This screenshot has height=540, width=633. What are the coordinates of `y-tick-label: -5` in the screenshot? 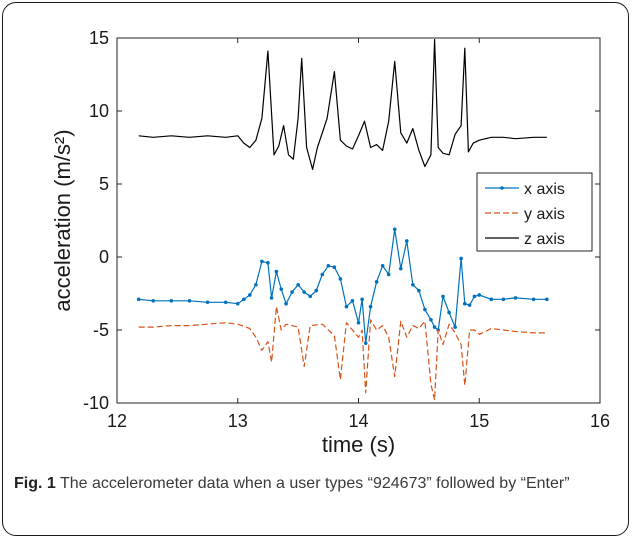 It's located at (101, 330).